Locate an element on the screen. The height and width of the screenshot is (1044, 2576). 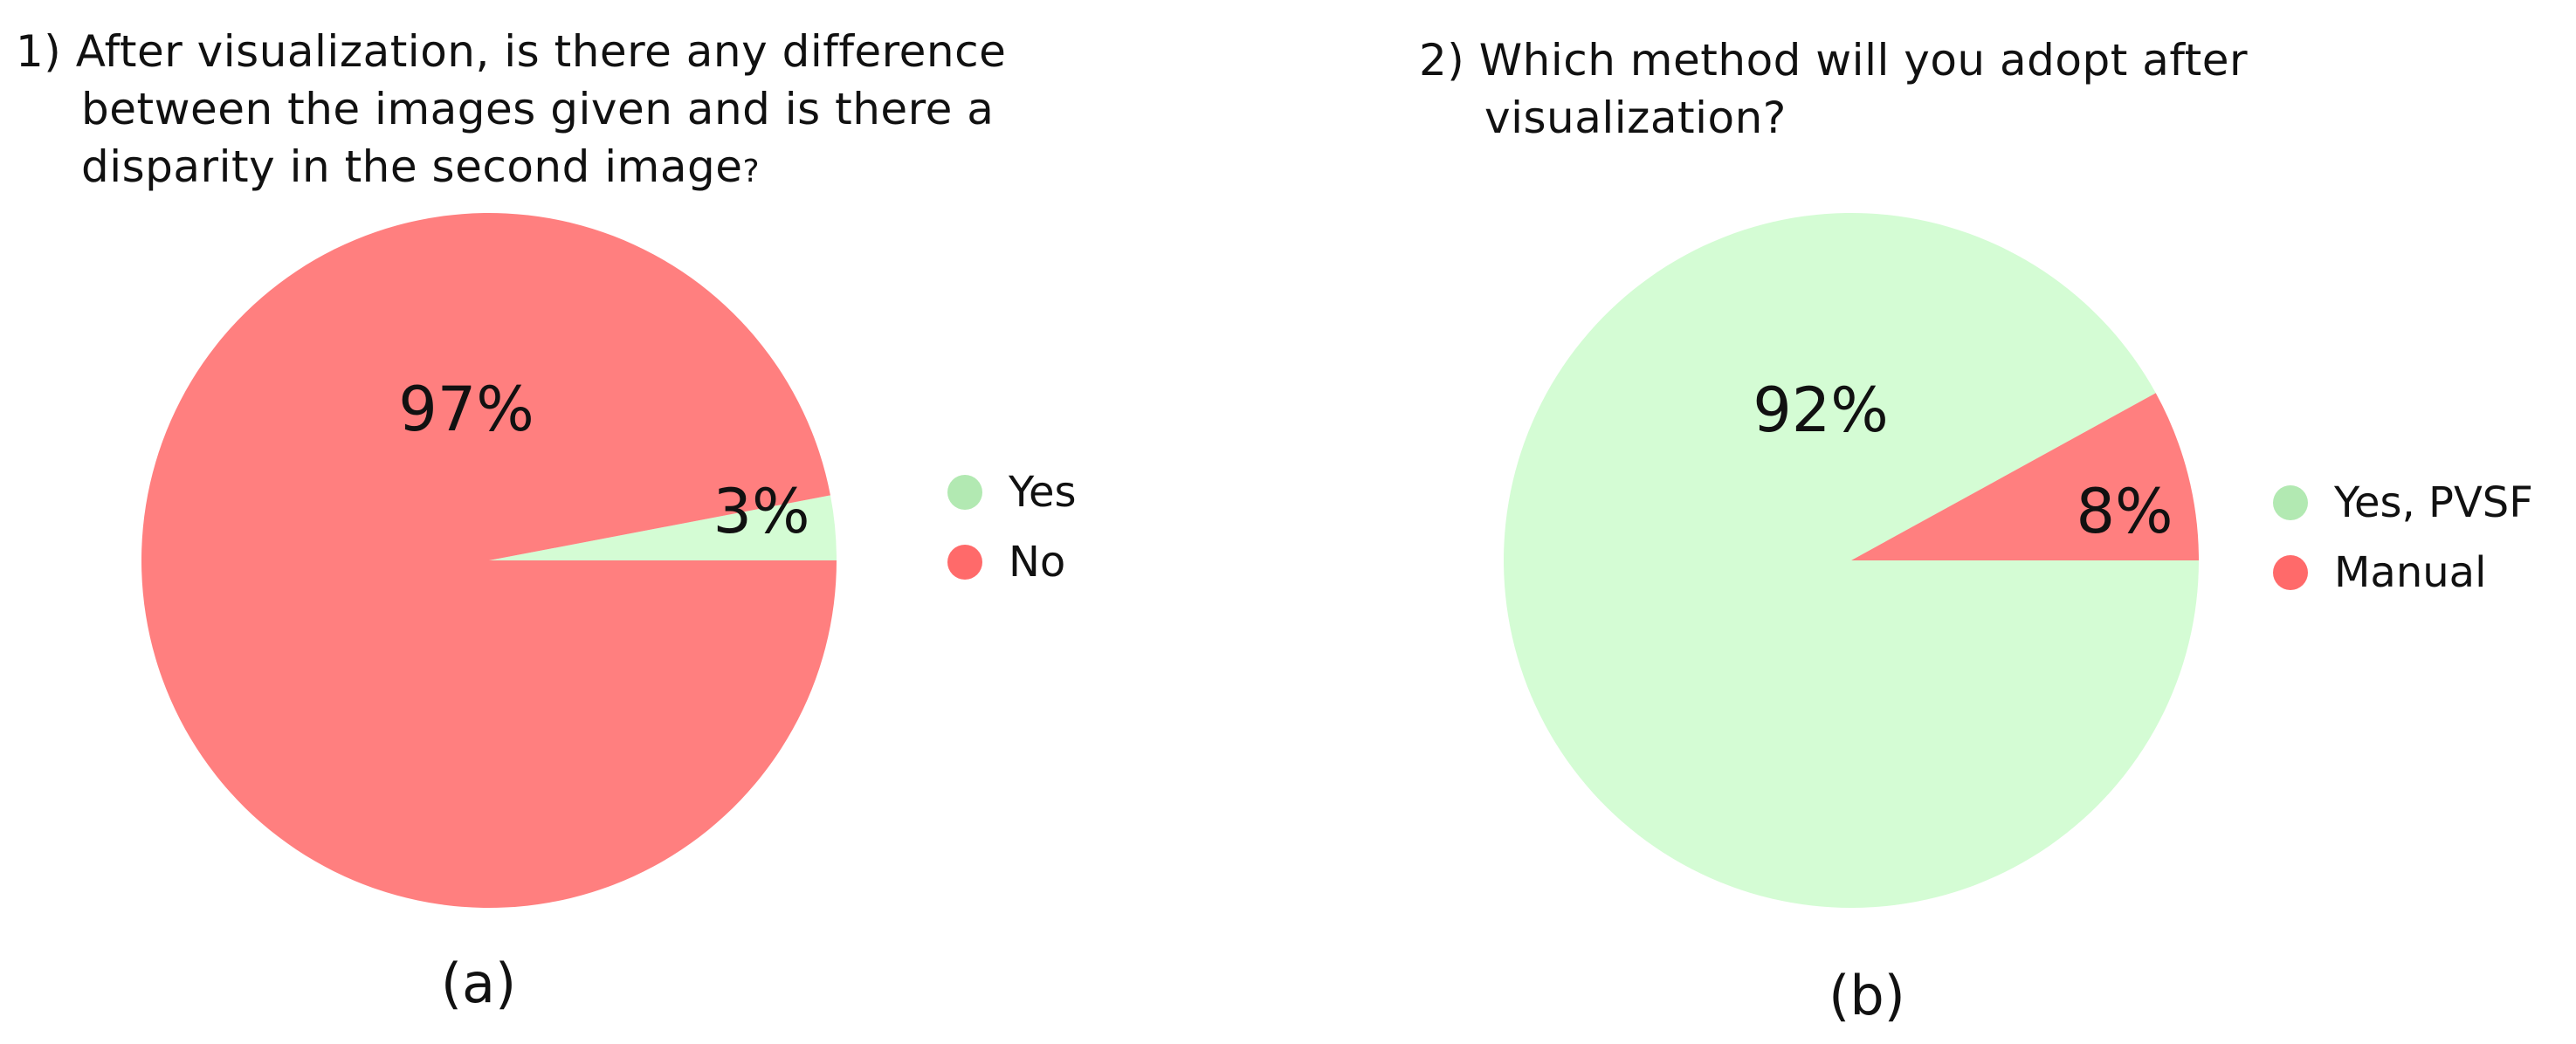
chart-title-a-line-3: disparity in the second image? is located at coordinates (511, 169).